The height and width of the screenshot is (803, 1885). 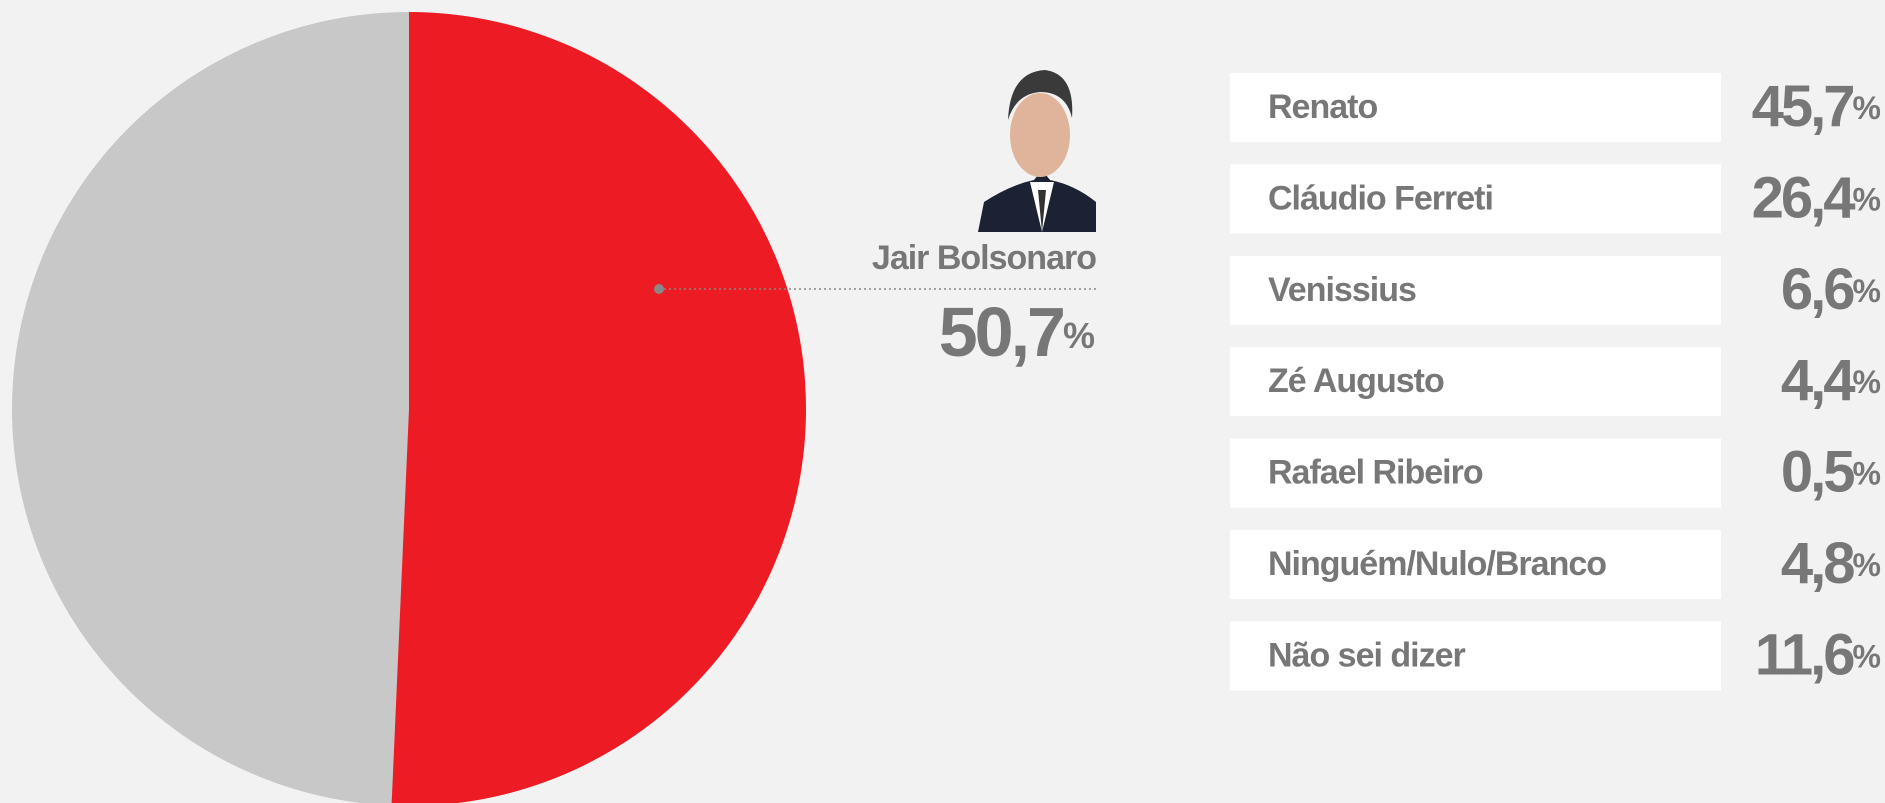 What do you see at coordinates (1356, 381) in the screenshot?
I see `row-name: Zé Augusto` at bounding box center [1356, 381].